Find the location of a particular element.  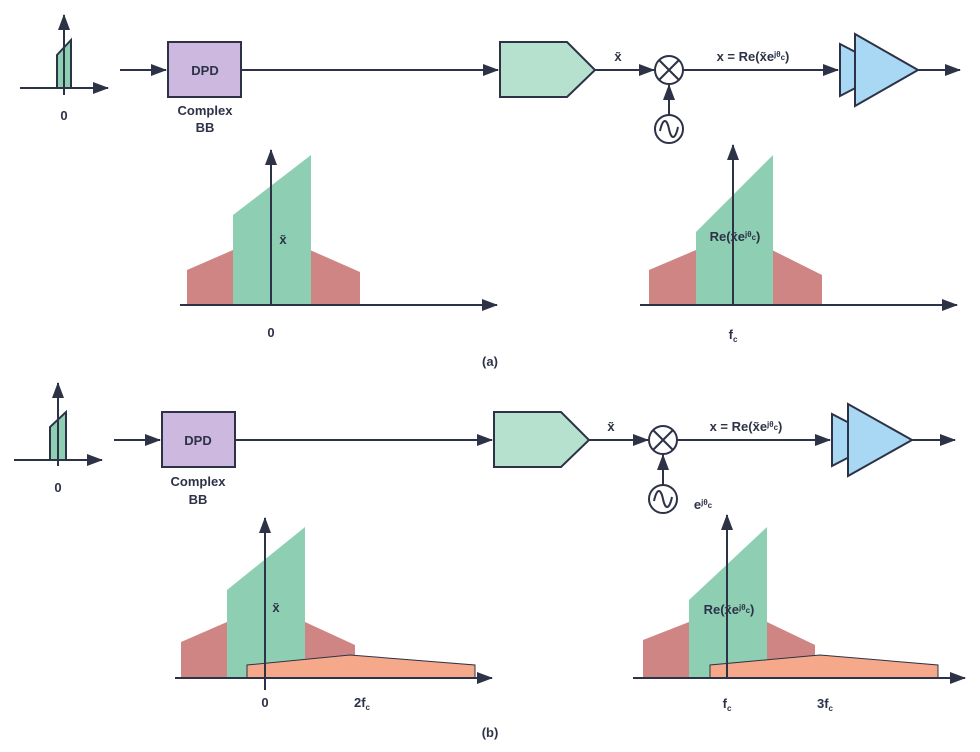

baseband-spectrum: x̃ 0 2fc is located at coordinates (334, 614).